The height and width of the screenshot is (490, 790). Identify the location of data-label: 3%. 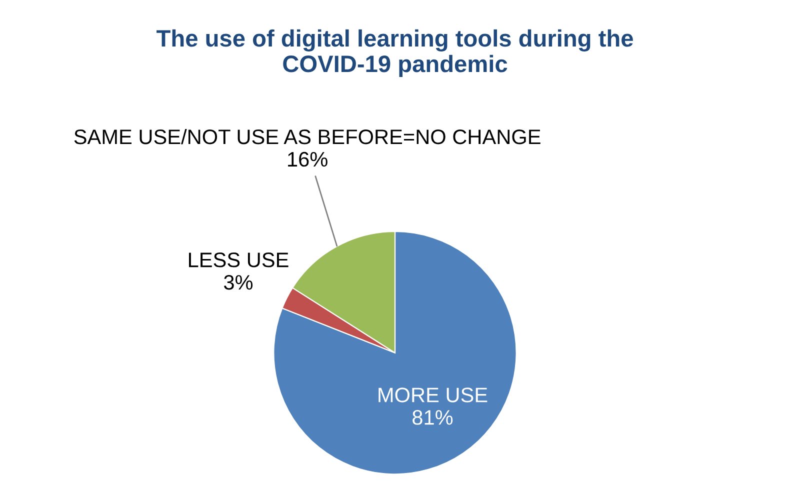
(238, 282).